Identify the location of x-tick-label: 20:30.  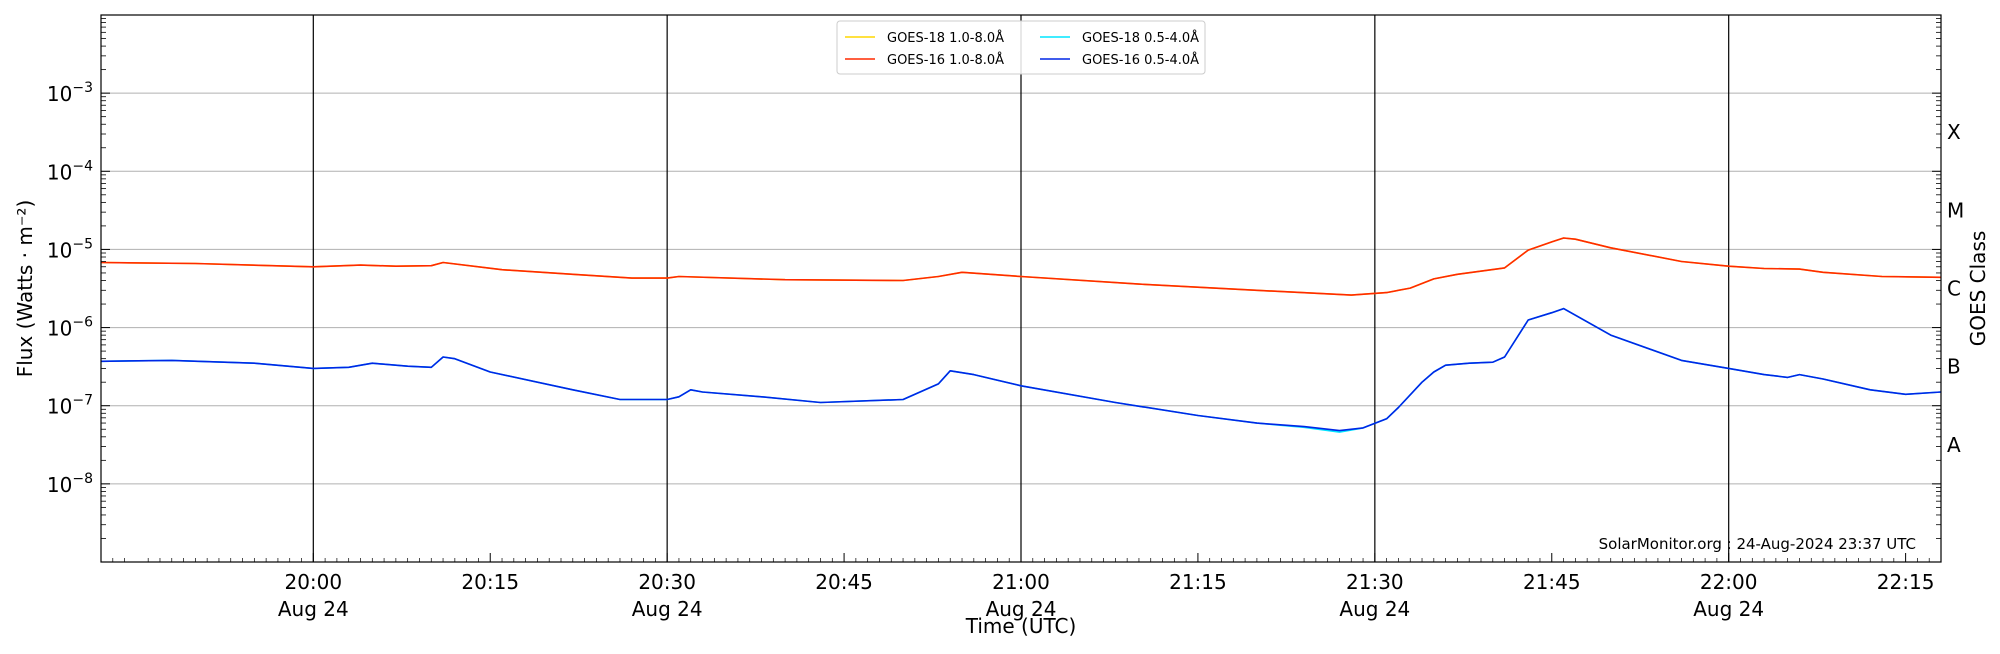
(667, 582).